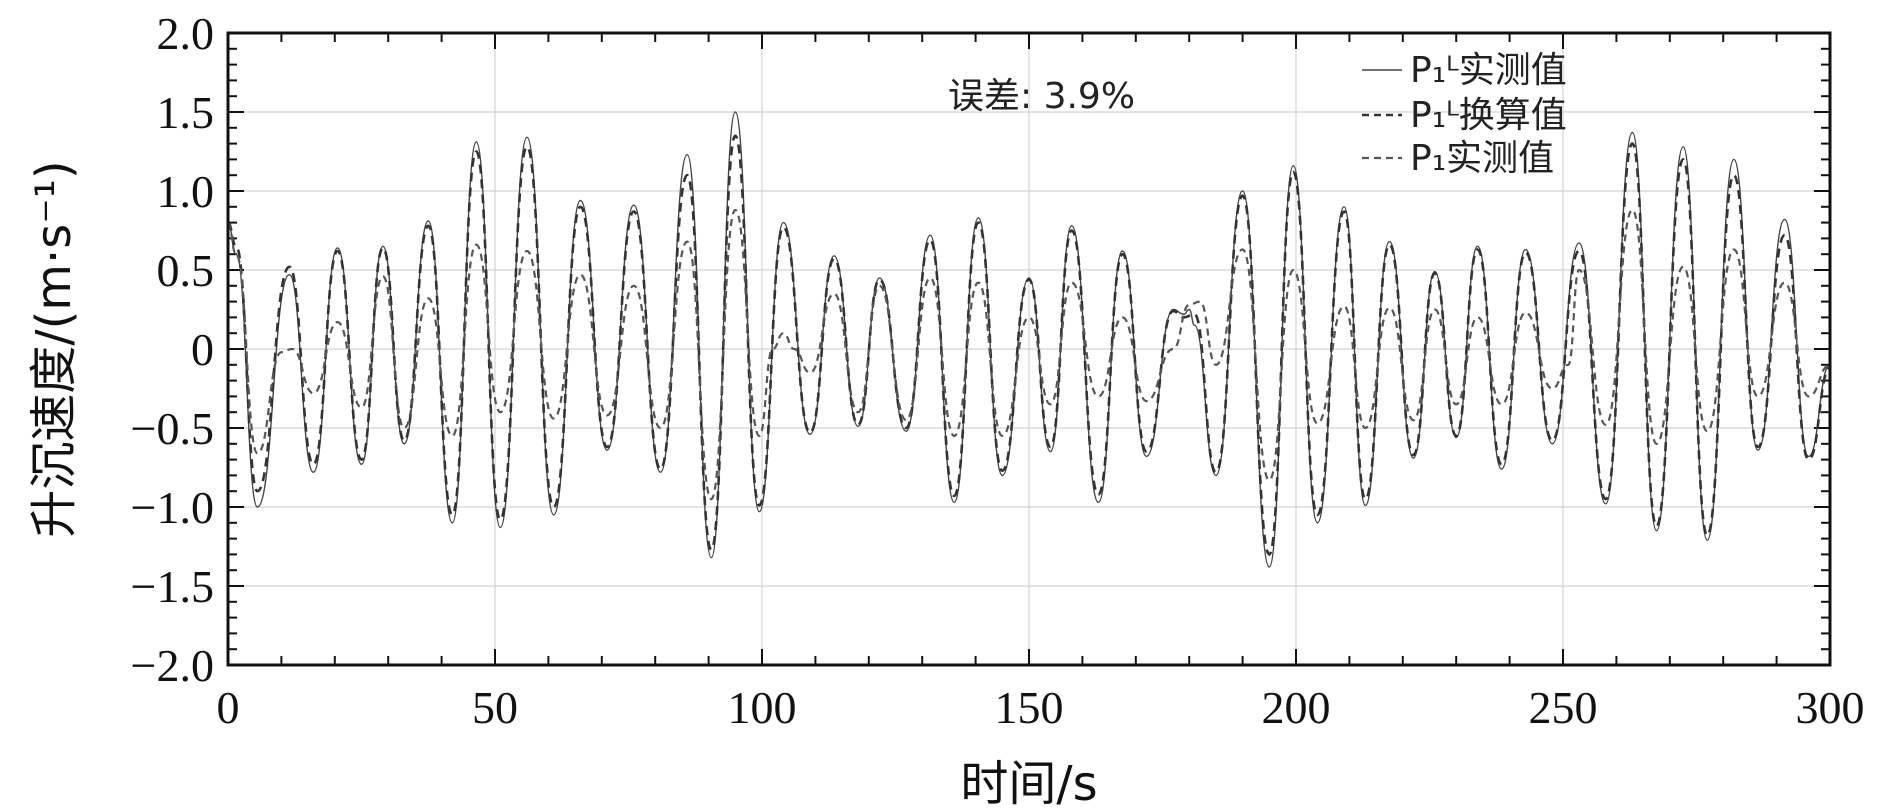 This screenshot has height=810, width=1890. Describe the element at coordinates (186, 270) in the screenshot. I see `y-tick-label: 0.5` at that location.